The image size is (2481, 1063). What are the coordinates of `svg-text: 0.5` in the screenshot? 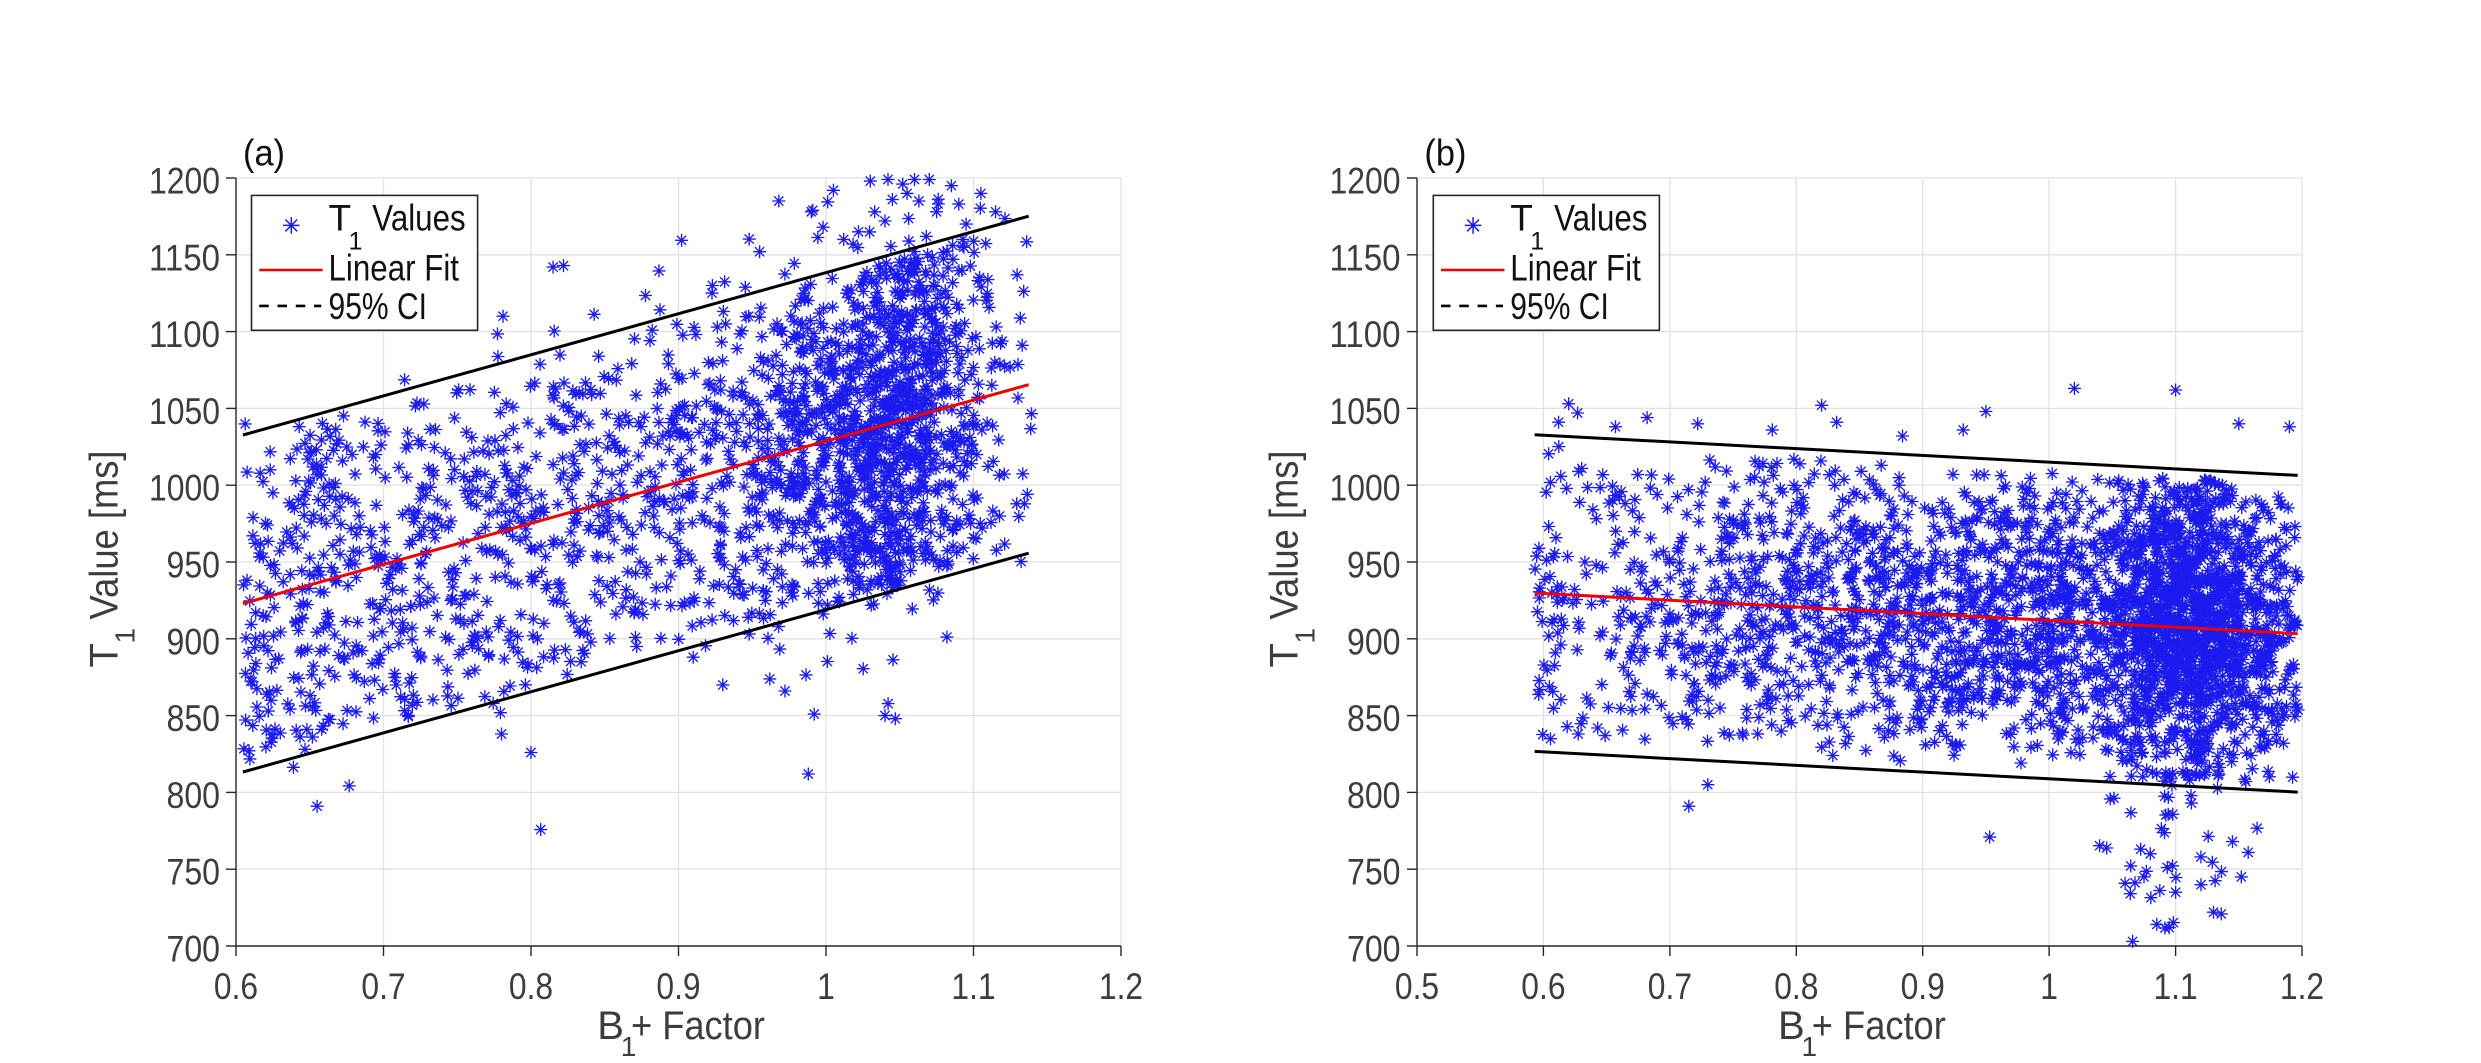 It's located at (1417, 986).